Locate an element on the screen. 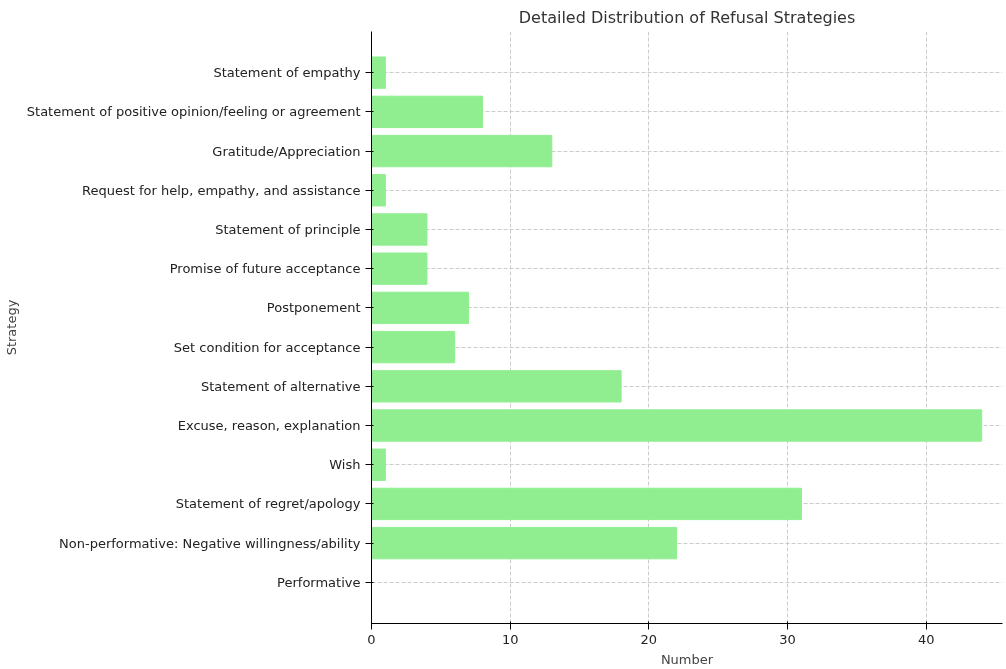 This screenshot has width=1006, height=669. x-tick-label: 10 is located at coordinates (510, 639).